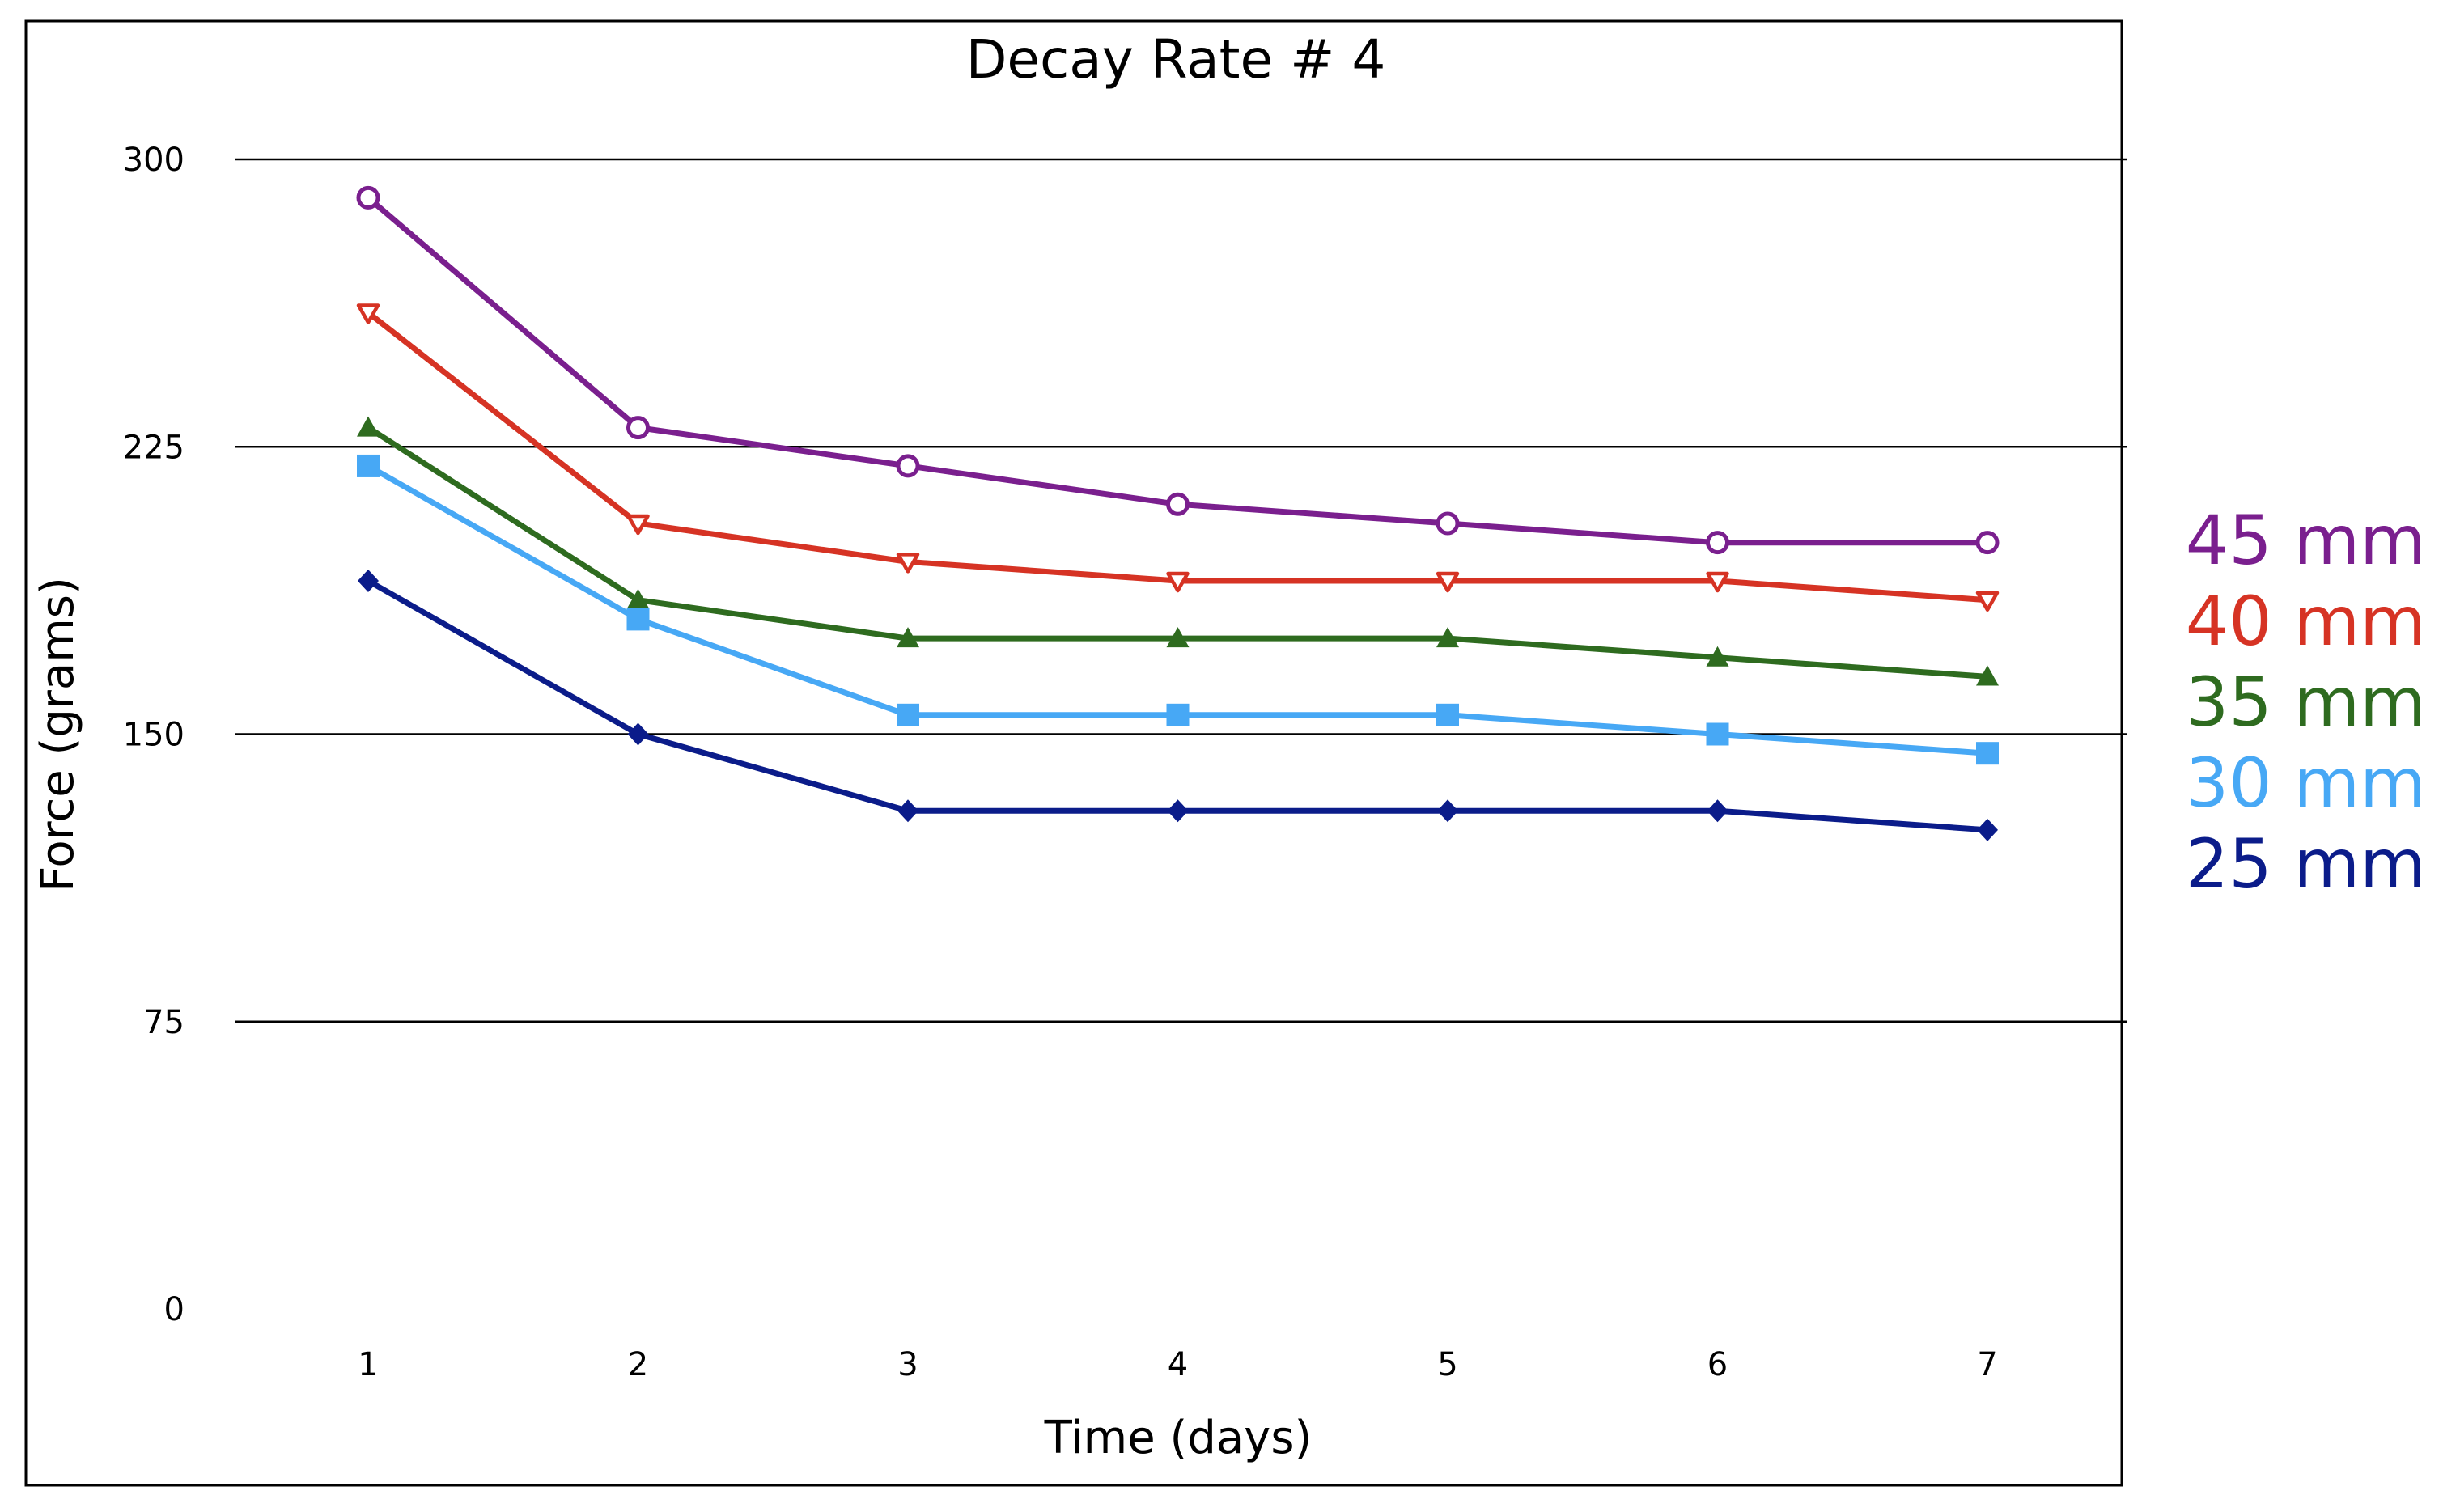 This screenshot has width=2443, height=1512. Describe the element at coordinates (2306, 540) in the screenshot. I see `legend-label-45-mm: 45 mm` at that location.